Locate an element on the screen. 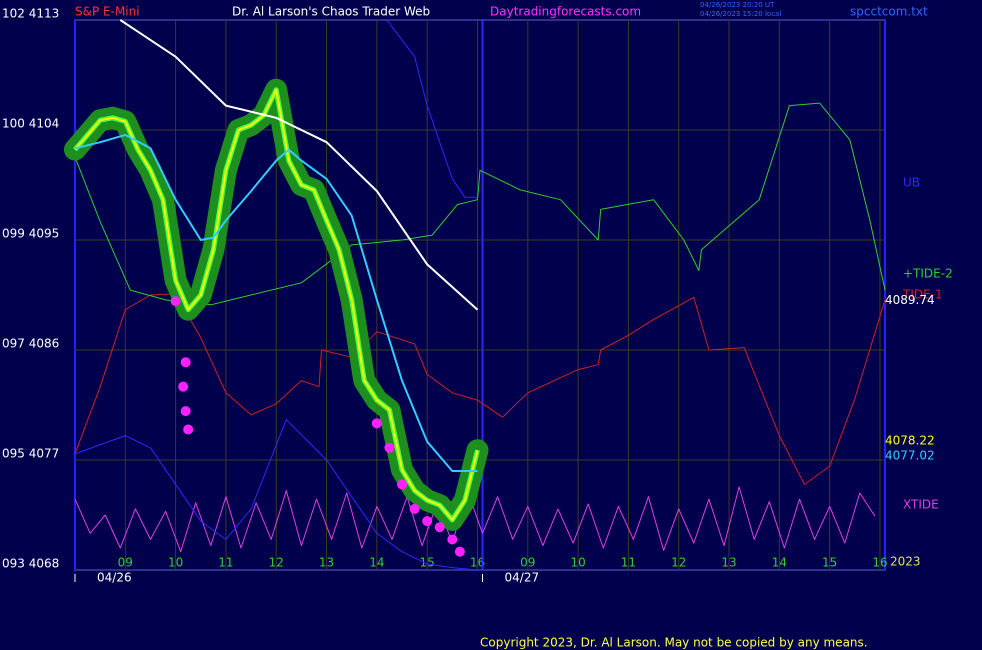 Image resolution: width=982 pixels, height=650 pixels. file-name: spcctcom.txt is located at coordinates (889, 12).